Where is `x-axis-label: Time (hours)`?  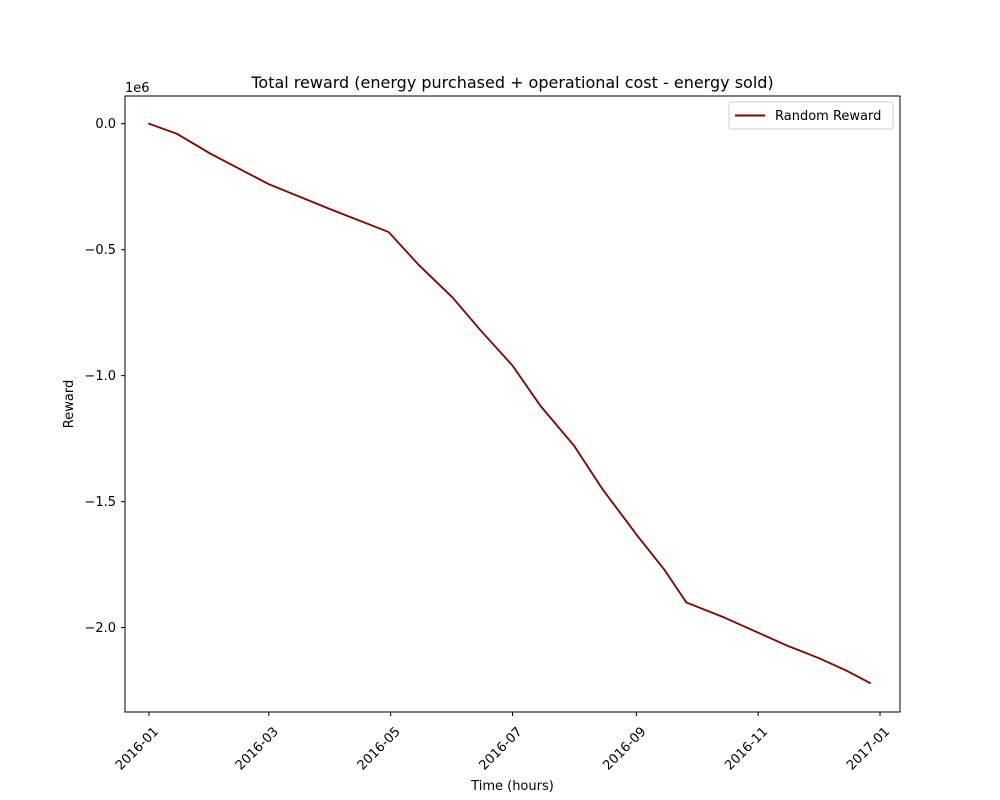 x-axis-label: Time (hours) is located at coordinates (512, 786).